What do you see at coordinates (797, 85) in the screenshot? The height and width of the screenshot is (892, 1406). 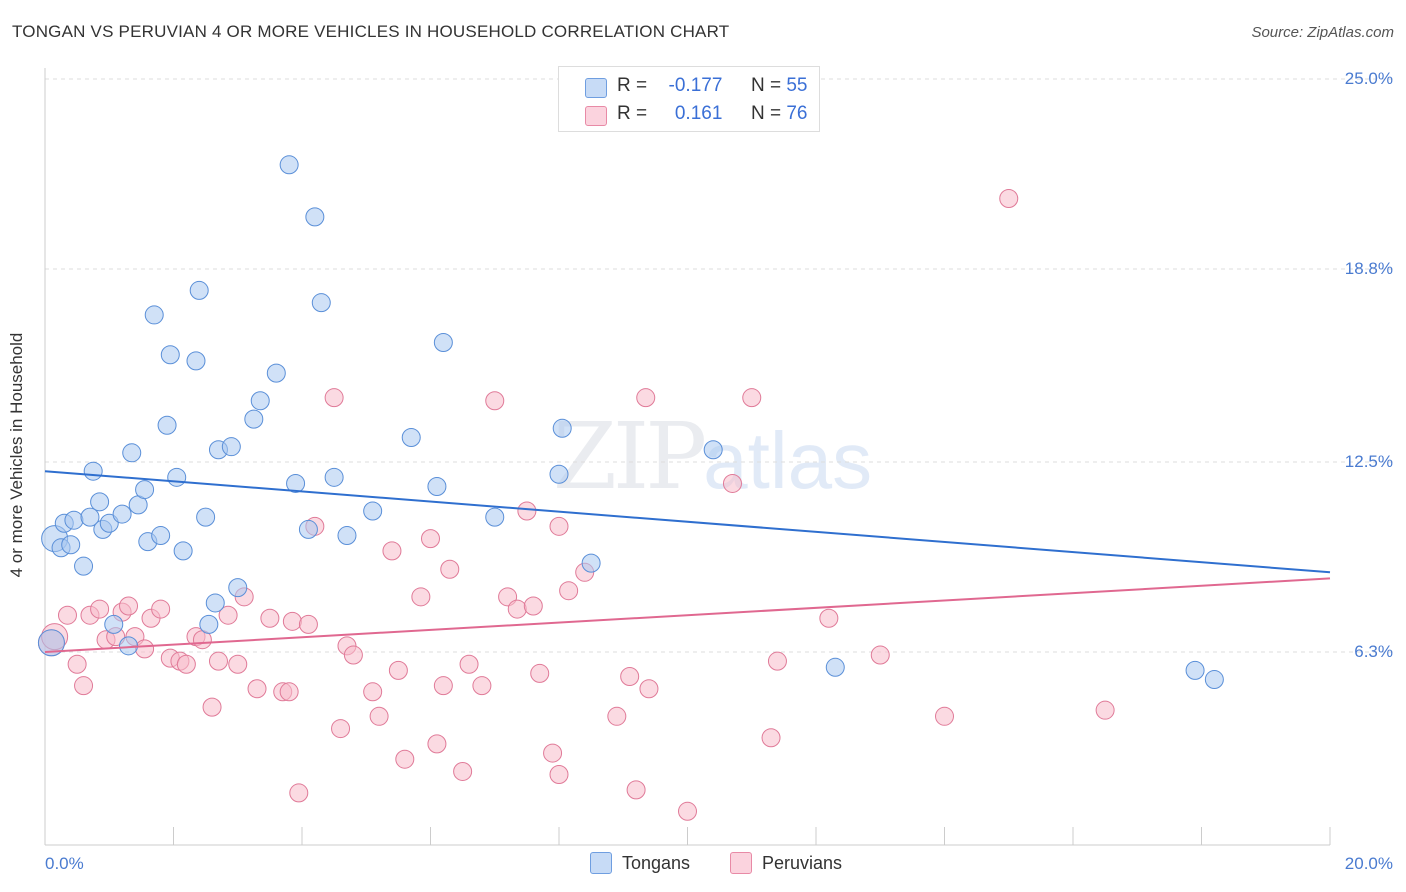 I see `n-value: 55` at bounding box center [797, 85].